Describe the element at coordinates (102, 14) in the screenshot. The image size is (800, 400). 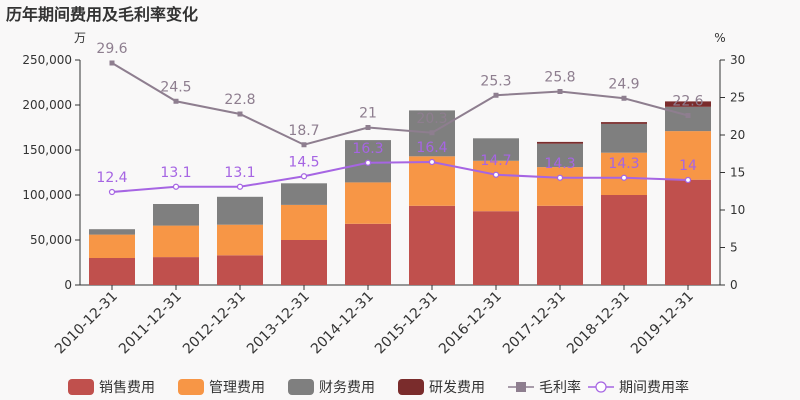
I see `chart-title: 历年期间费用及毛利率变化` at that location.